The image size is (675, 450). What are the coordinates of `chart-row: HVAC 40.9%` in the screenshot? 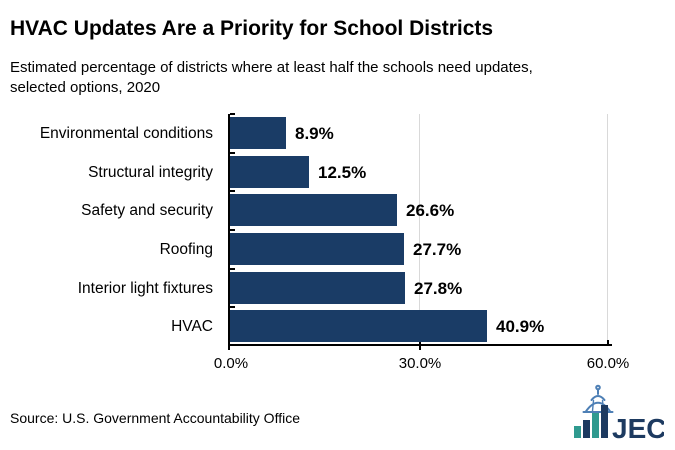 It's located at (337, 326).